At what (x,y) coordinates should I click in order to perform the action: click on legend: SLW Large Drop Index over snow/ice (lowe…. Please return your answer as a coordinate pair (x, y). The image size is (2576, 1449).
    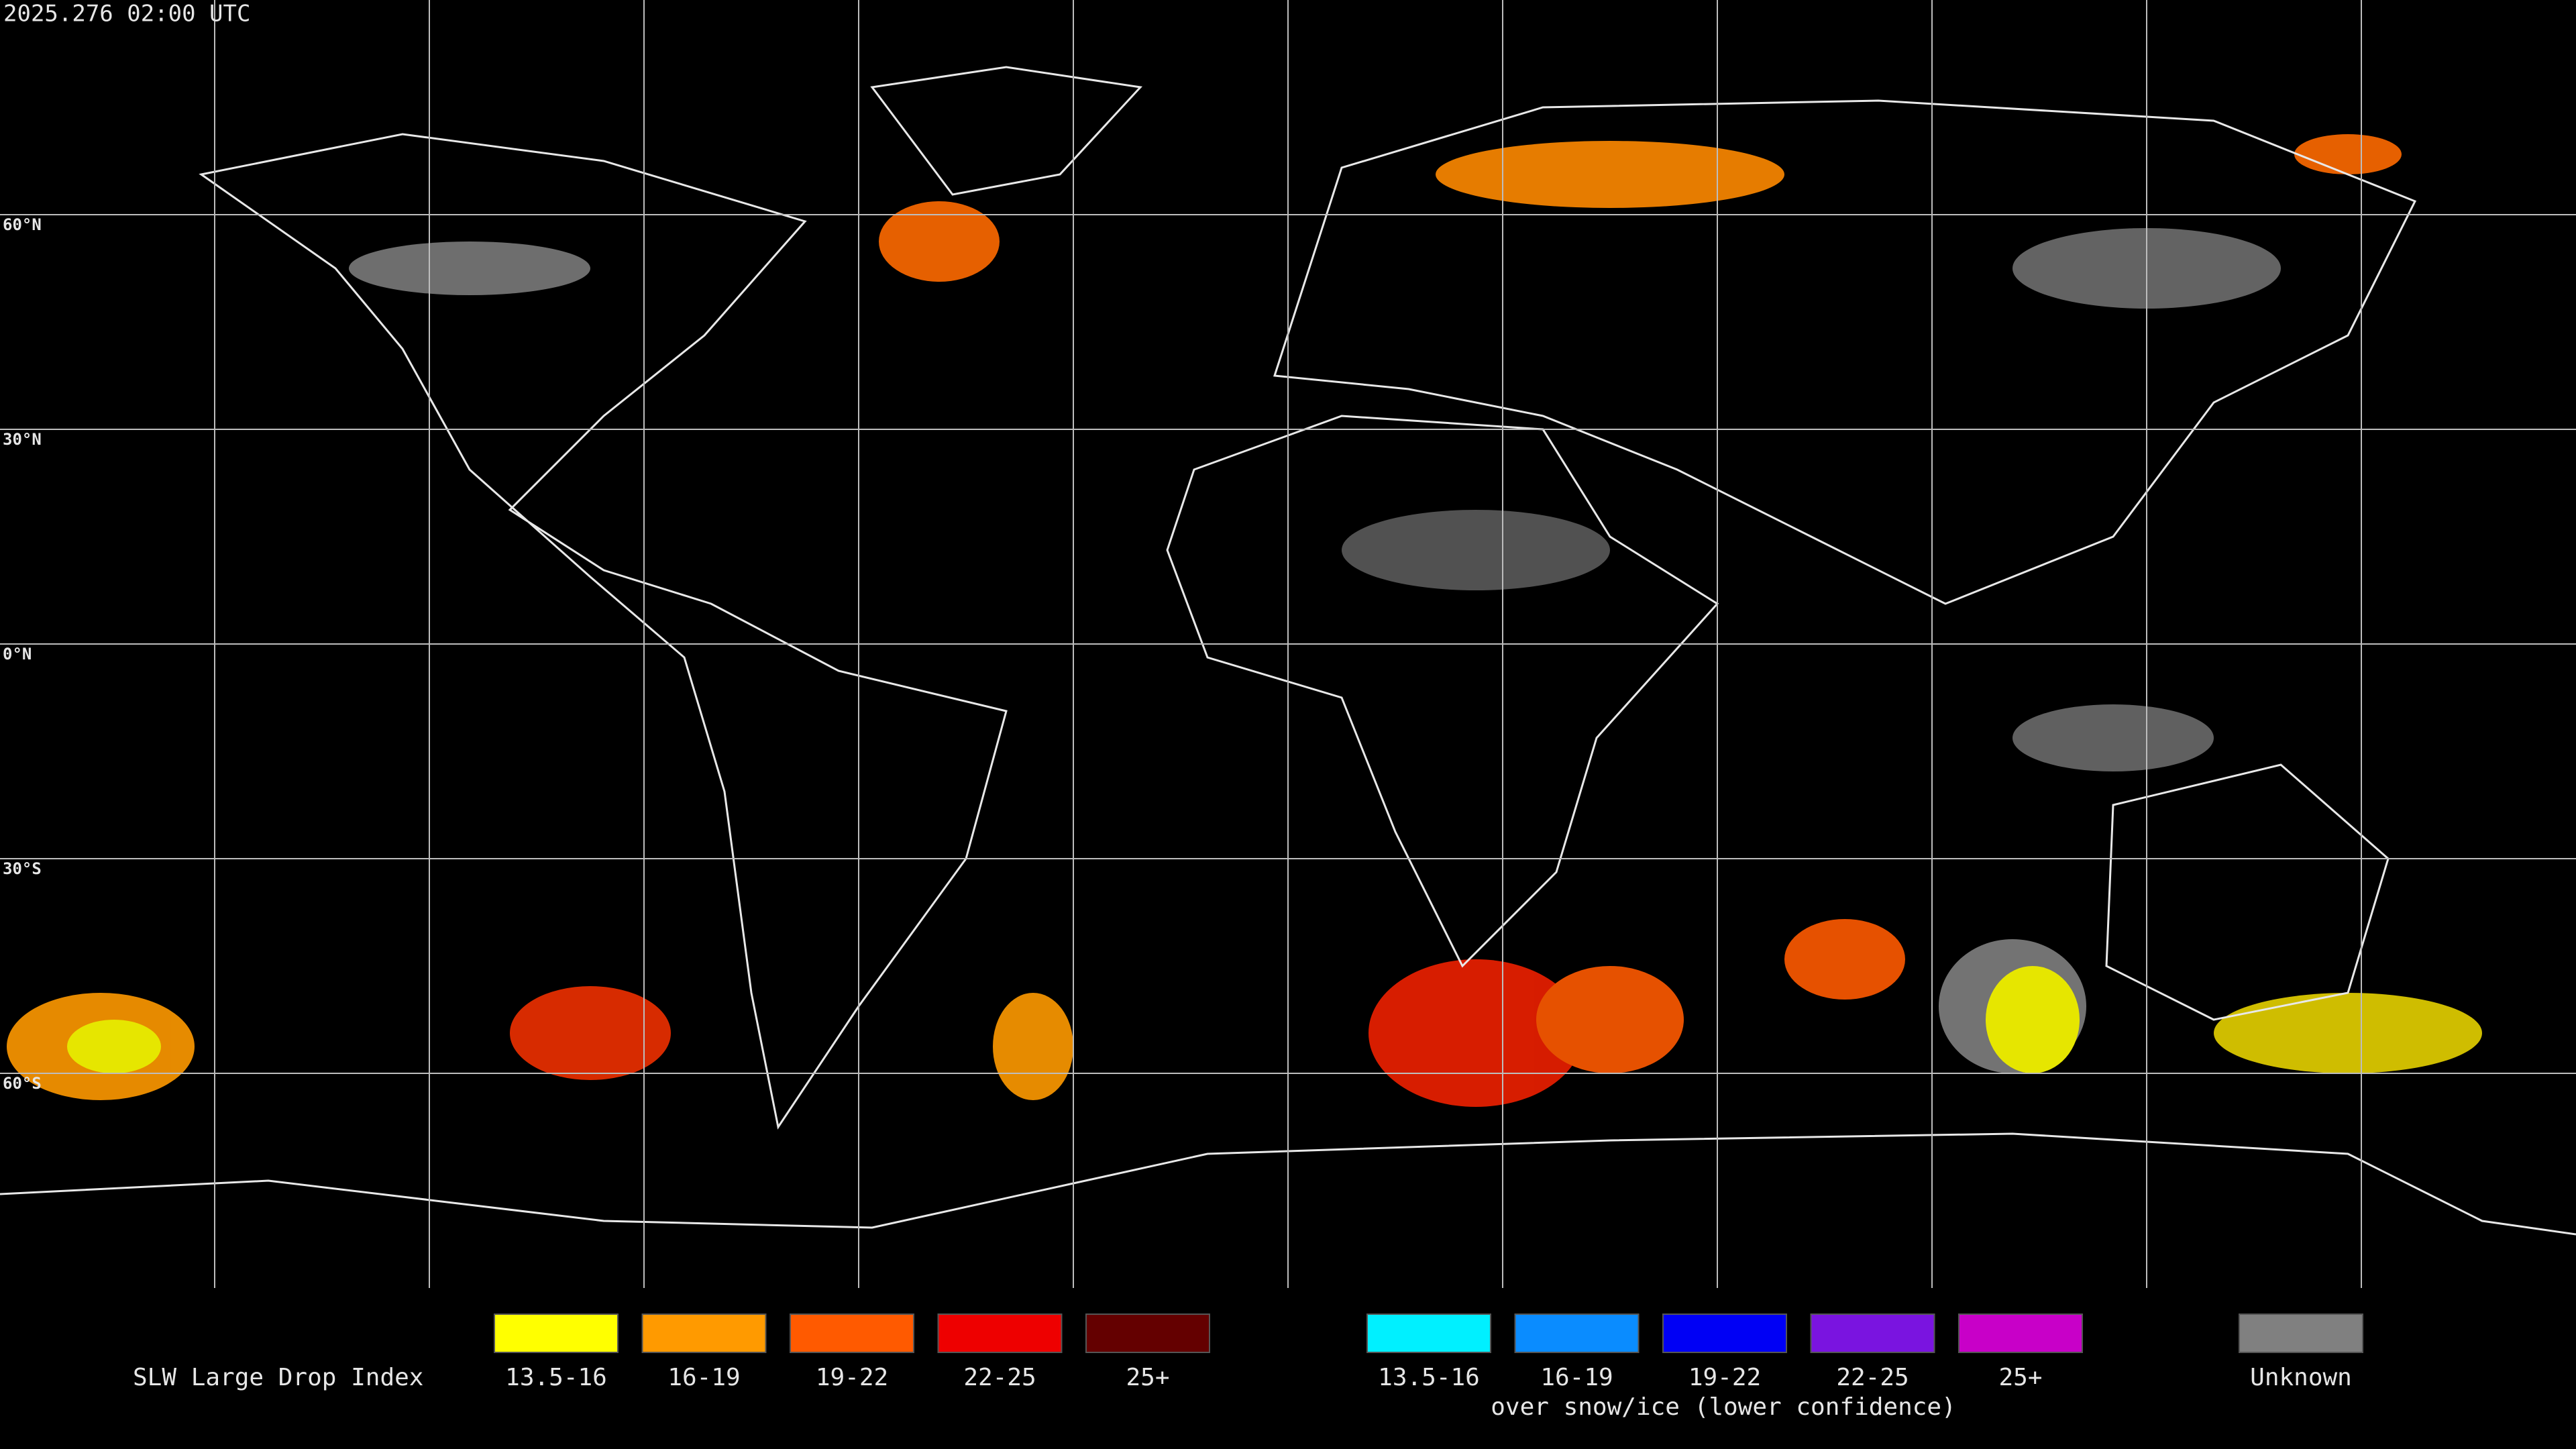
    Looking at the image, I should click on (1248, 1367).